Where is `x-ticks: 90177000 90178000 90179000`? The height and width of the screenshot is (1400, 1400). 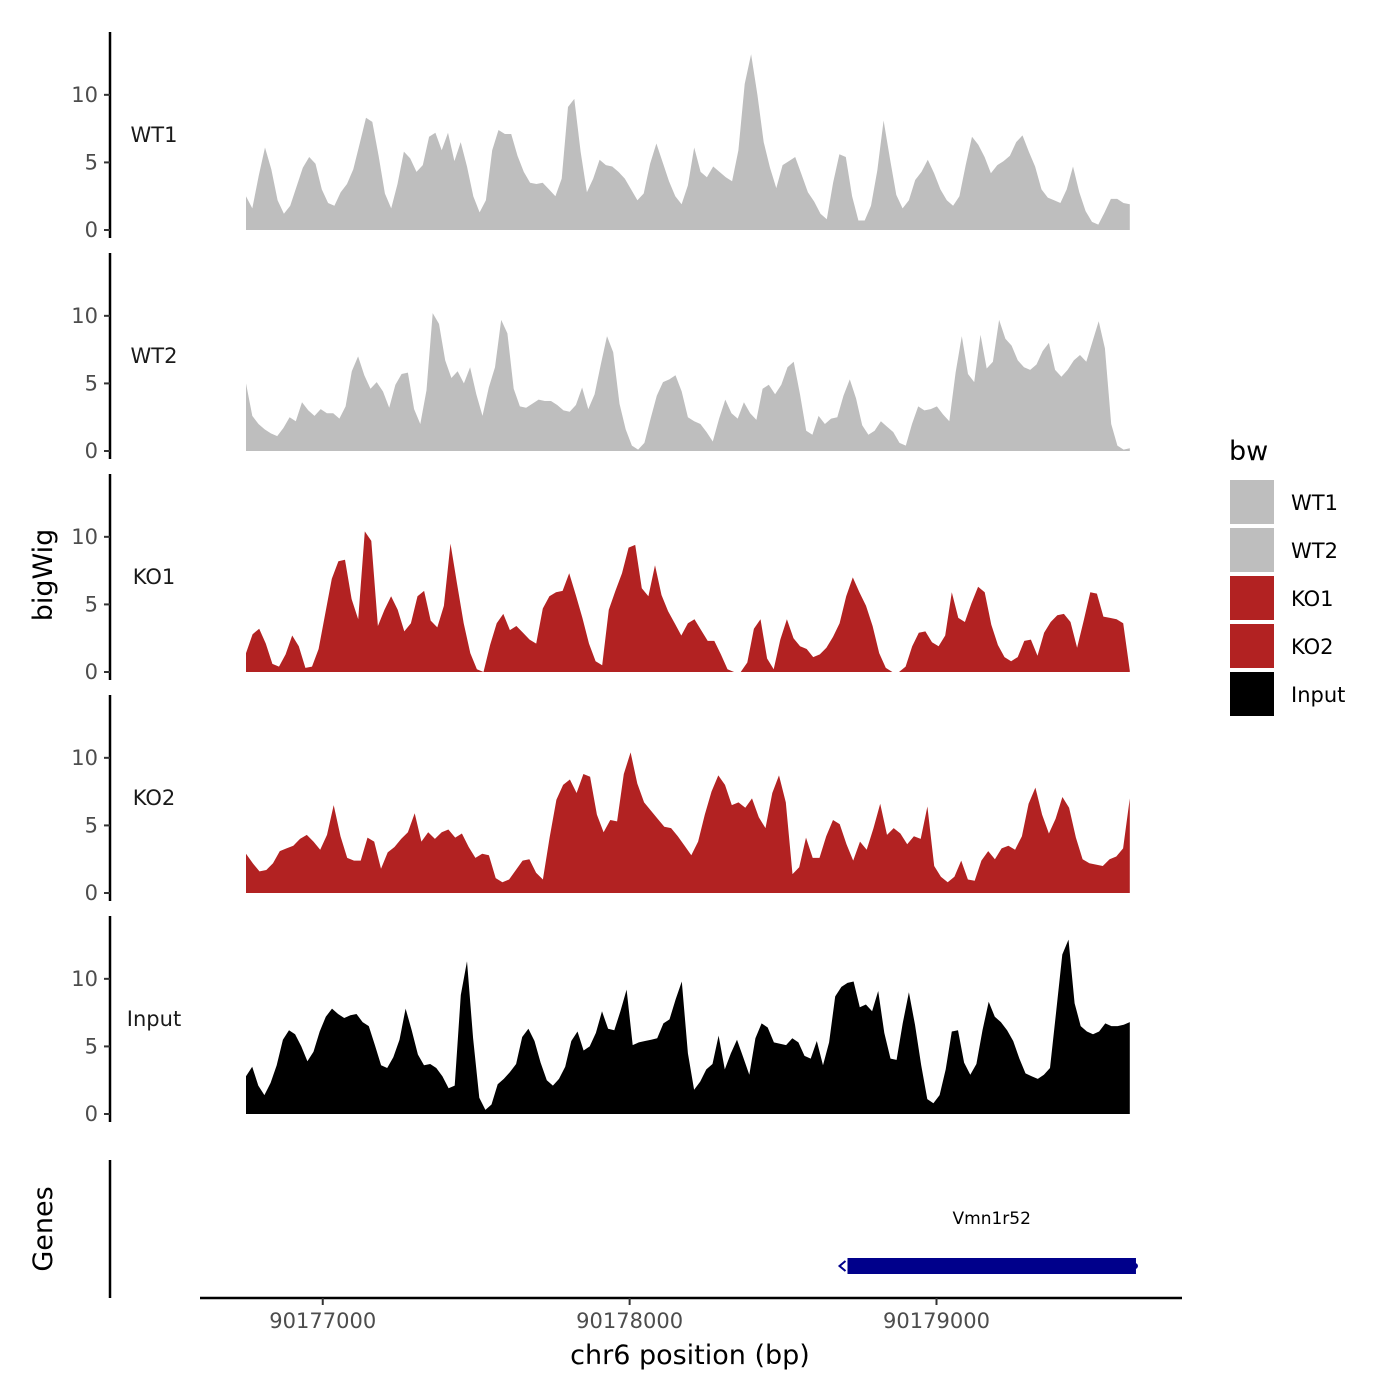
x-ticks: 90177000 90178000 90179000 is located at coordinates (629, 1315).